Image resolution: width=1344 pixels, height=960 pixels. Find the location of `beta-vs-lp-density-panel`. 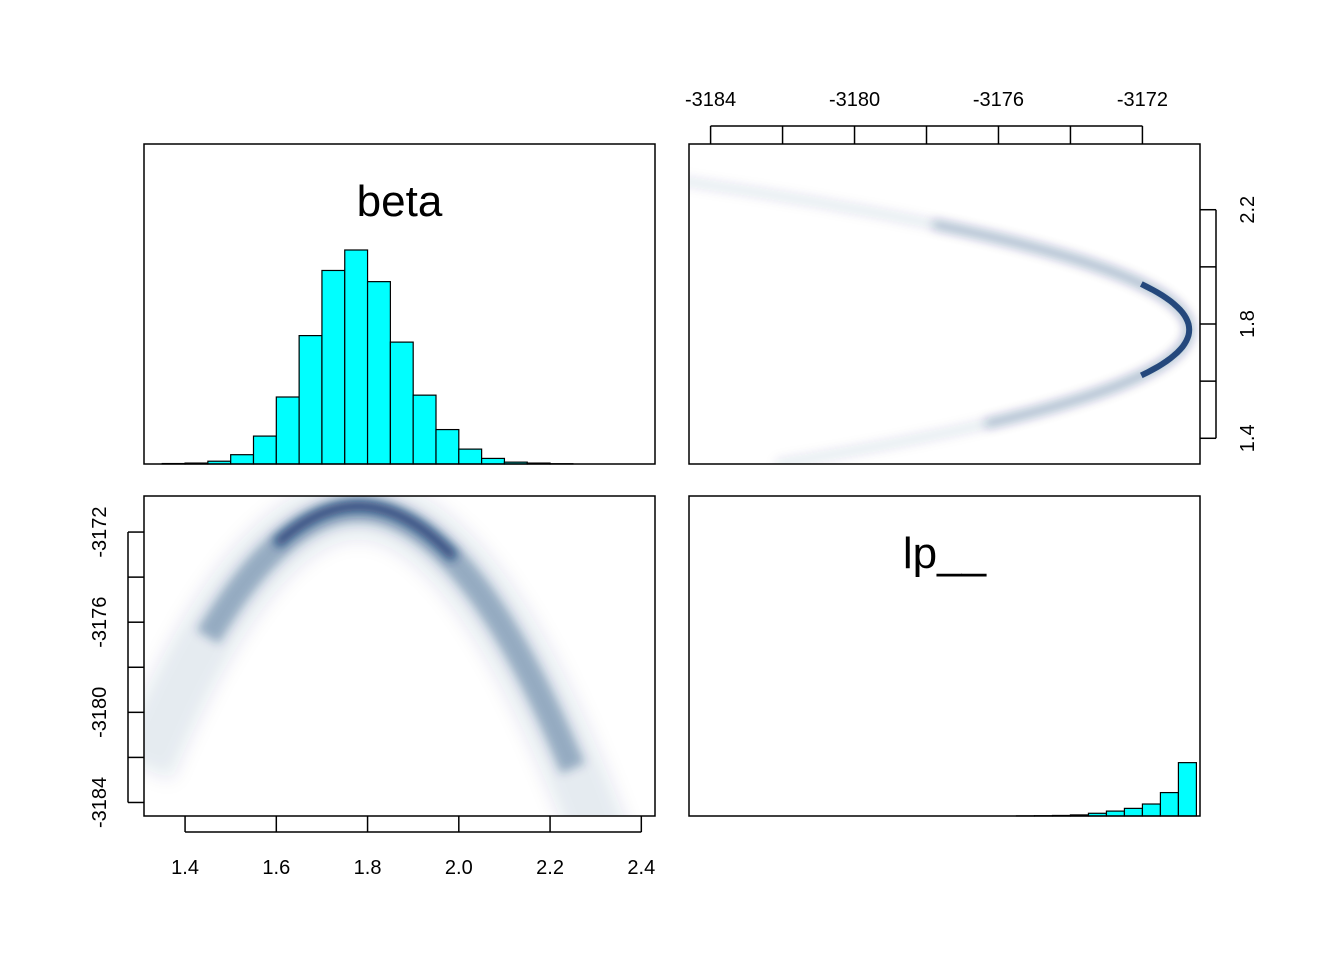

beta-vs-lp-density-panel is located at coordinates (384, 656).